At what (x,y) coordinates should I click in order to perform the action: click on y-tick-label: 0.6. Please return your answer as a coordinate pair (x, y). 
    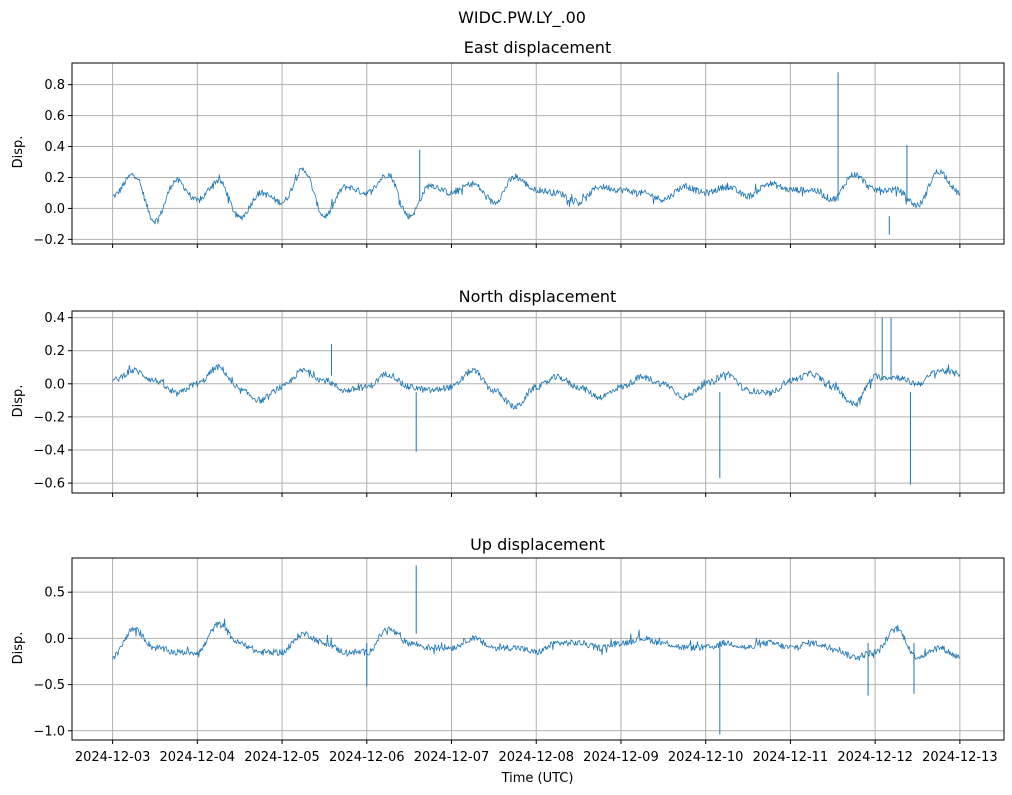
    Looking at the image, I should click on (54, 116).